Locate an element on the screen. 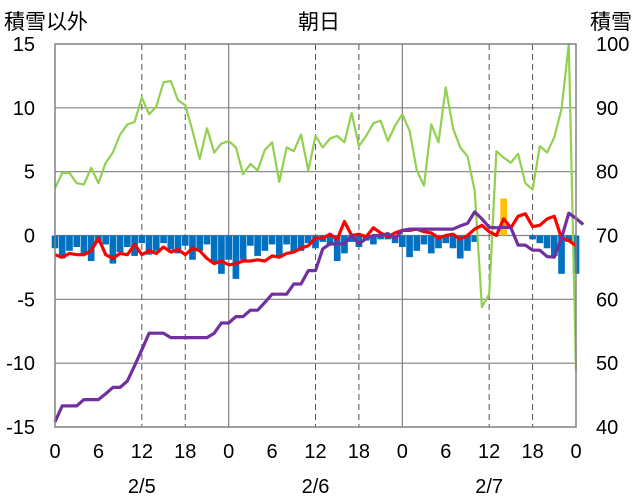 Image resolution: width=636 pixels, height=501 pixels. left-tick-label: -15 is located at coordinates (20, 428).